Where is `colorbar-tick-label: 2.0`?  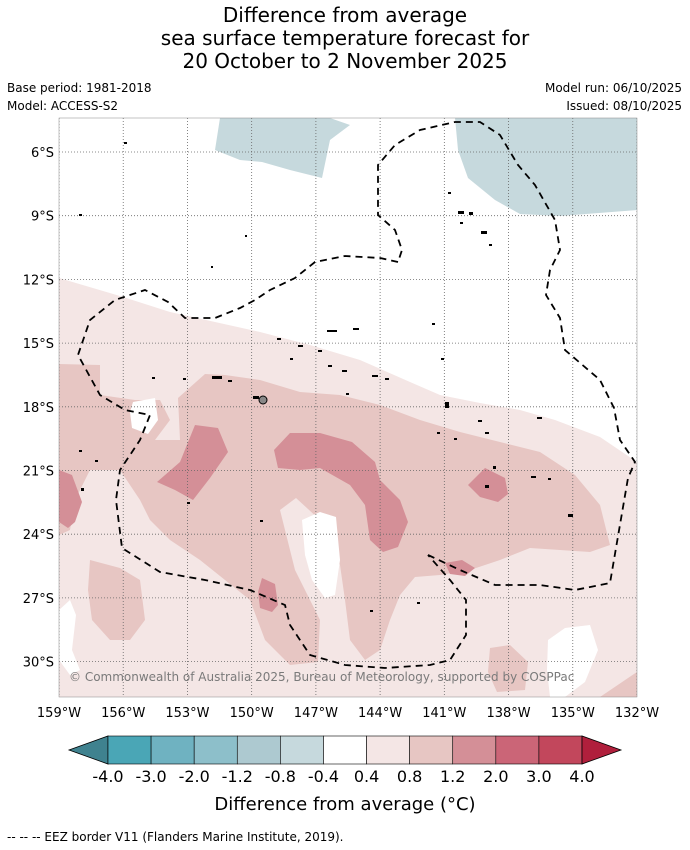 colorbar-tick-label: 2.0 is located at coordinates (495, 776).